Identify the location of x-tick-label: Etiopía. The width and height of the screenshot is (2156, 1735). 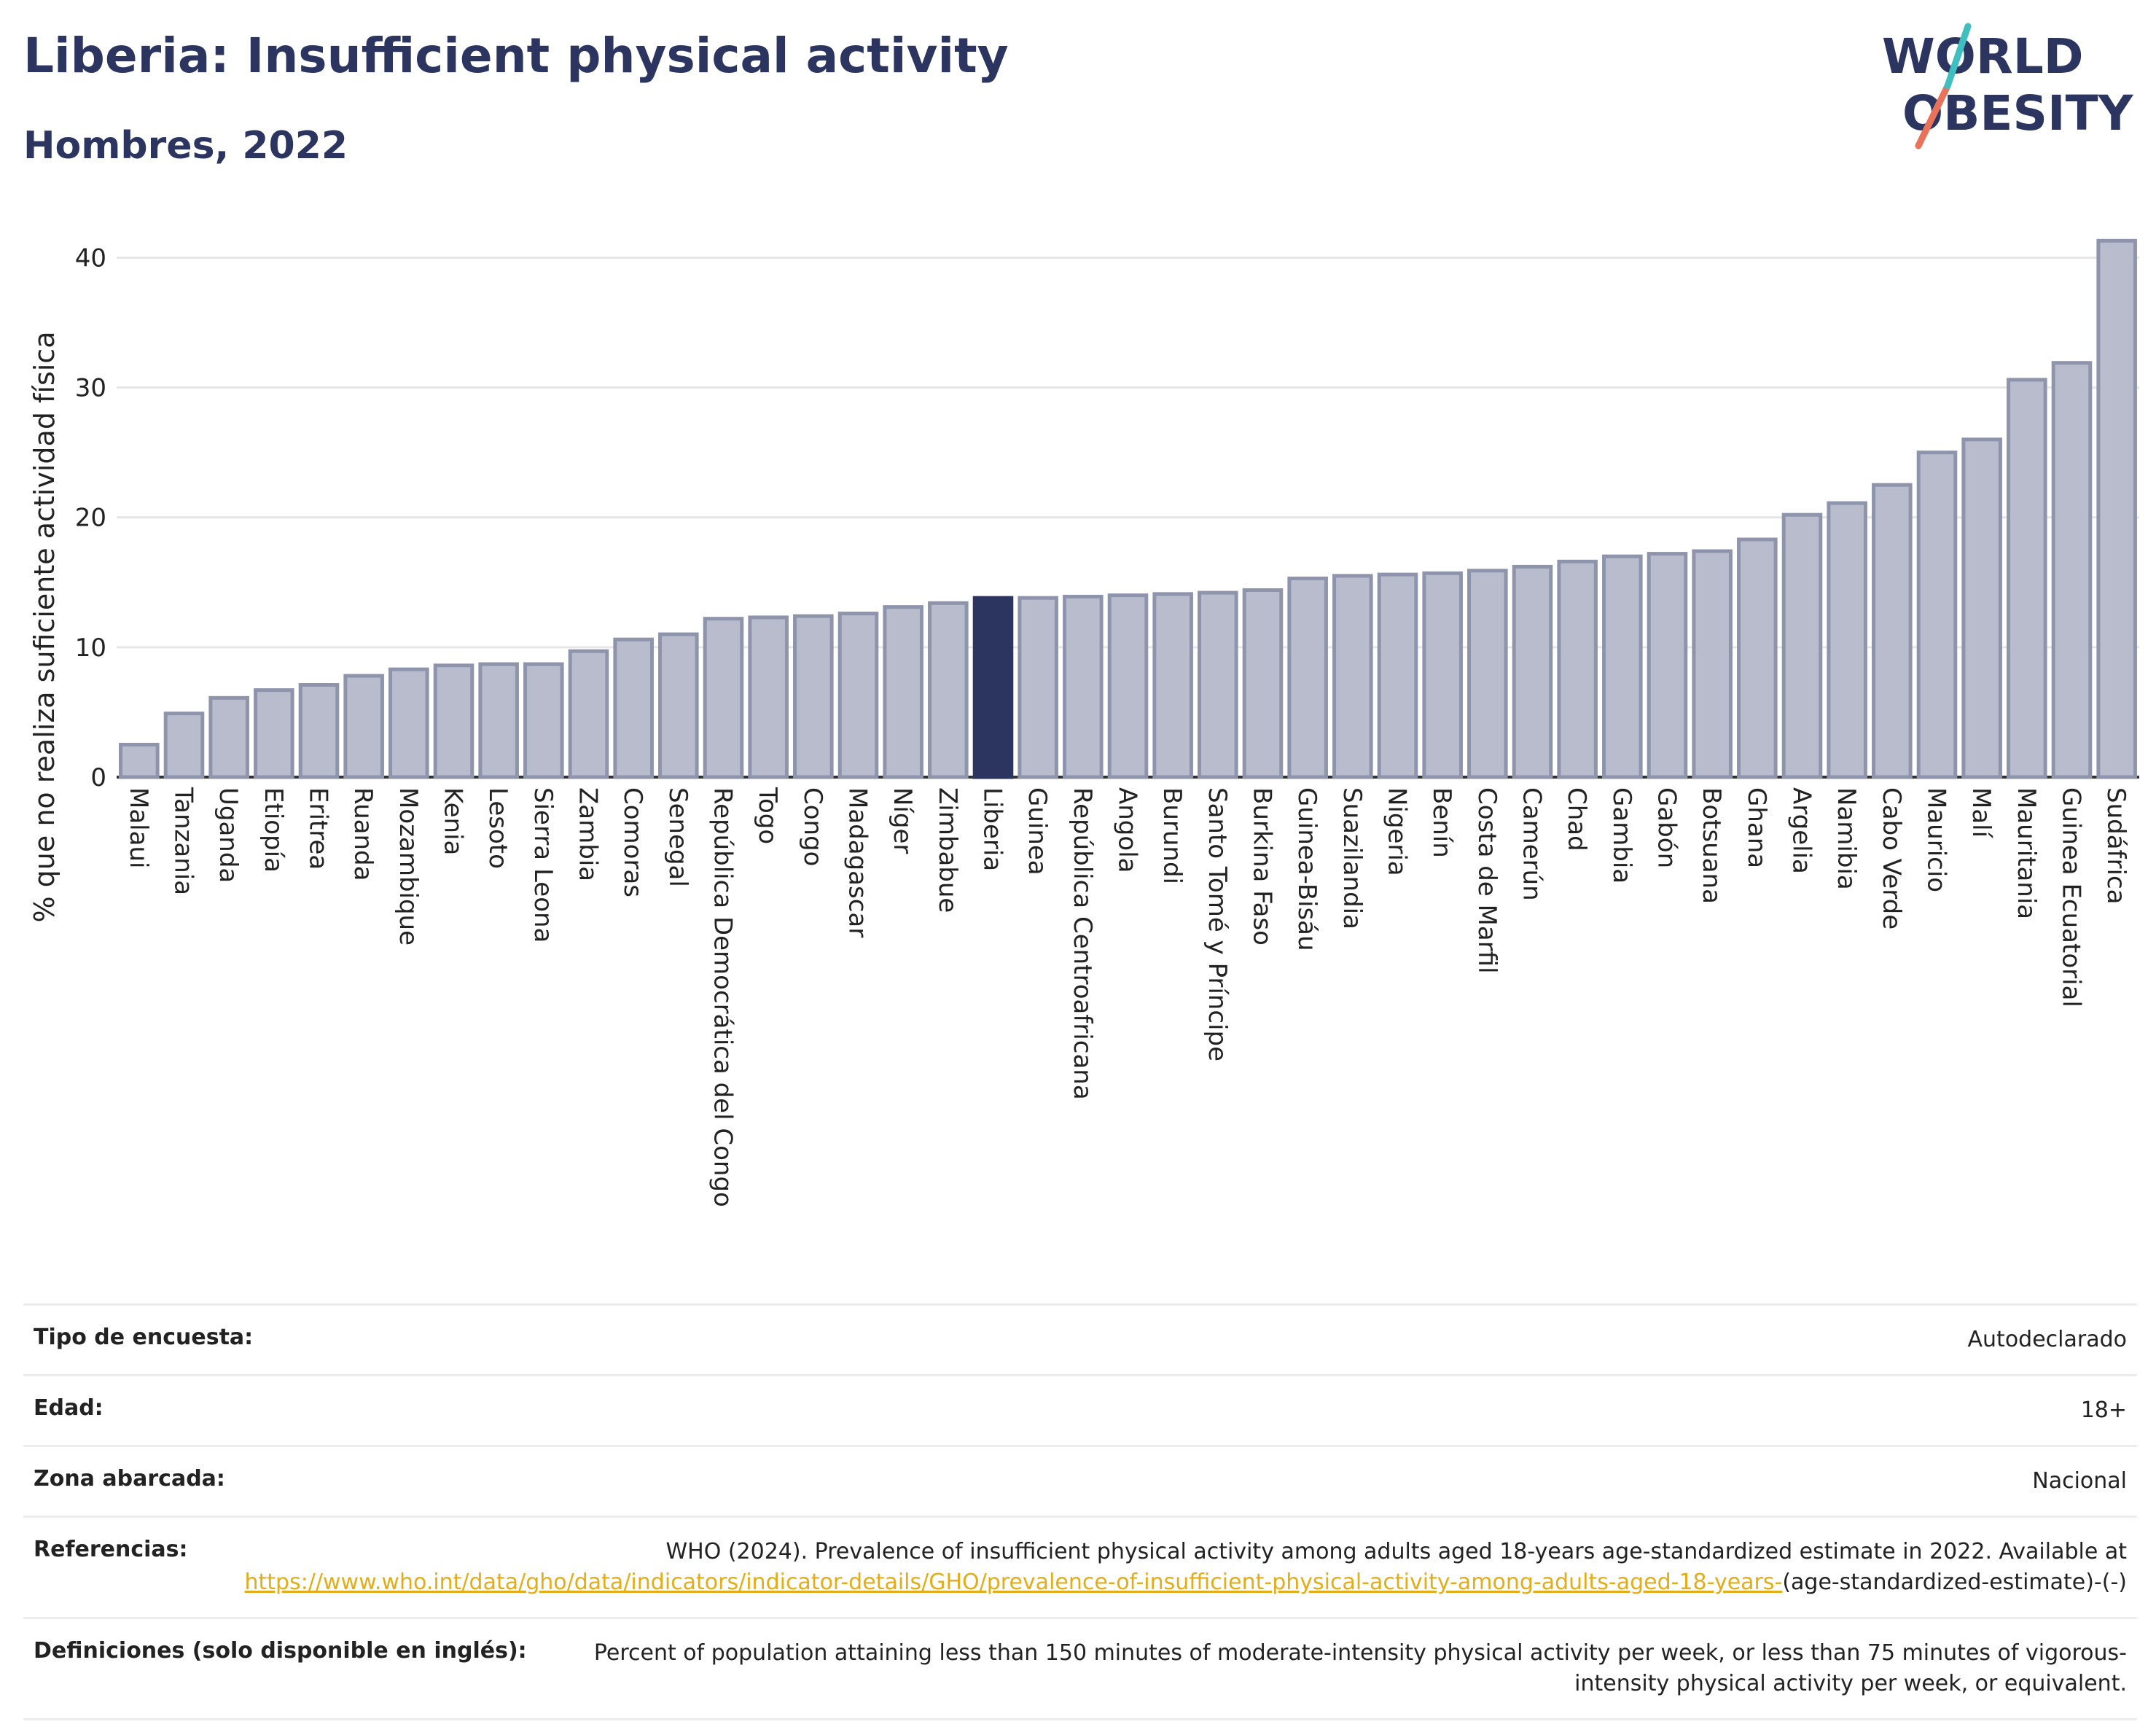
(274, 830).